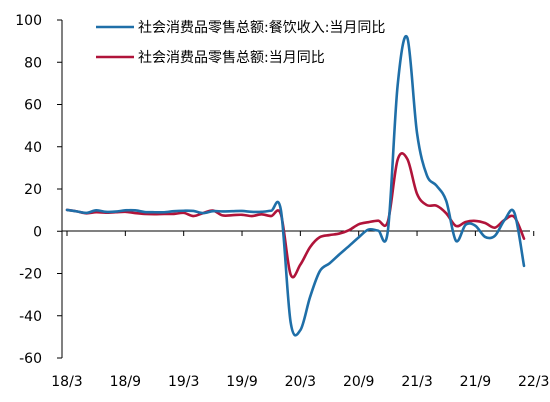 The height and width of the screenshot is (402, 550). Describe the element at coordinates (183, 382) in the screenshot. I see `x-tick-label: 19/3` at that location.